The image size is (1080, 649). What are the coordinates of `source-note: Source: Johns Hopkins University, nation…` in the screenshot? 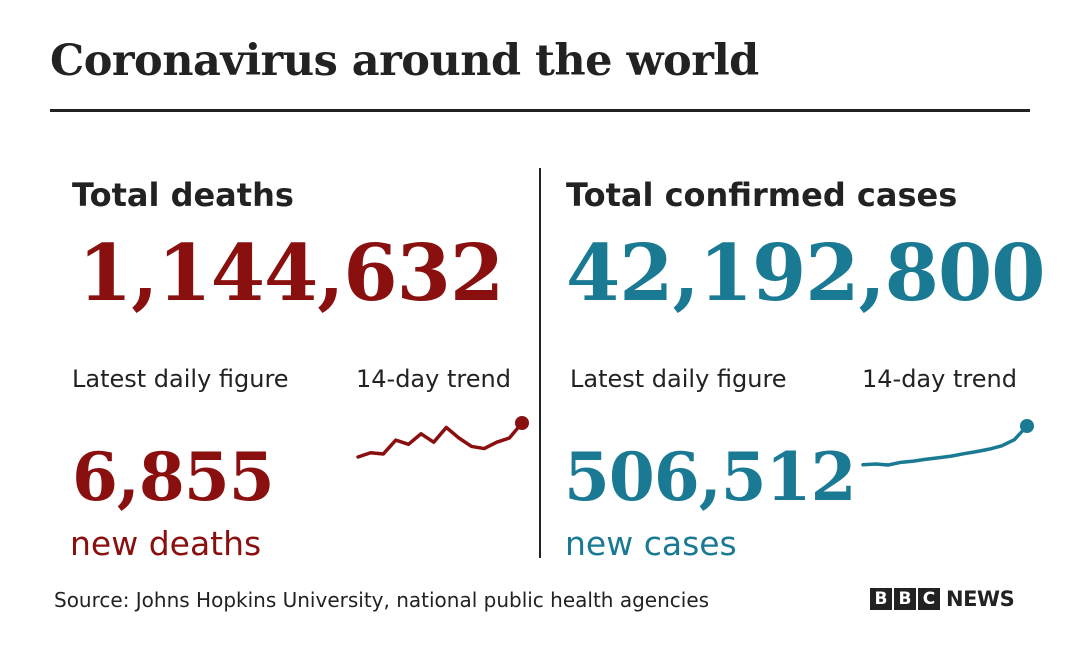 It's located at (382, 600).